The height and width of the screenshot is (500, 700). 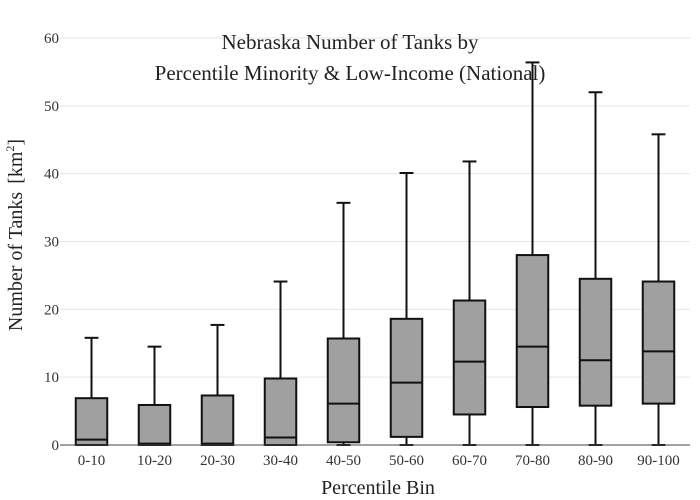 I want to click on y-axis-title-text: Number of Tanks, so click(x=16, y=262).